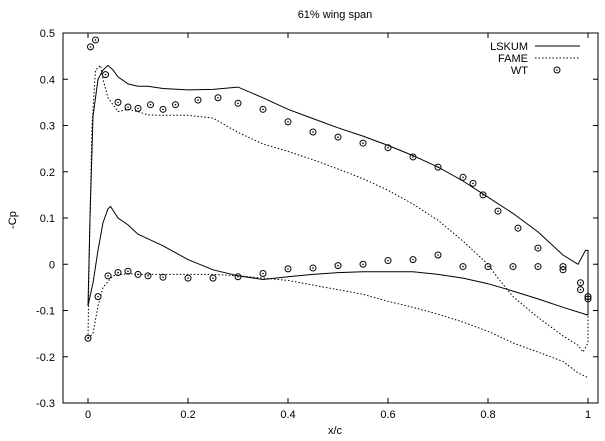  What do you see at coordinates (287, 415) in the screenshot?
I see `x-tick-label: 0.4` at bounding box center [287, 415].